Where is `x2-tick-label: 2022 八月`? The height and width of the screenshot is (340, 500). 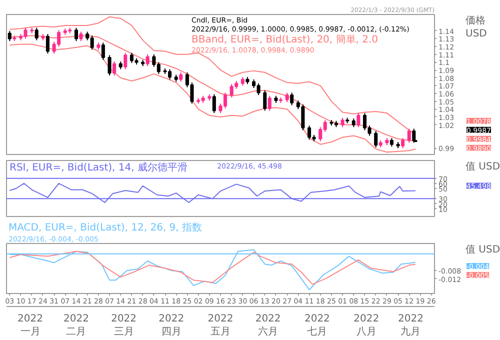 x2-tick-label: 2022 八月 is located at coordinates (367, 326).